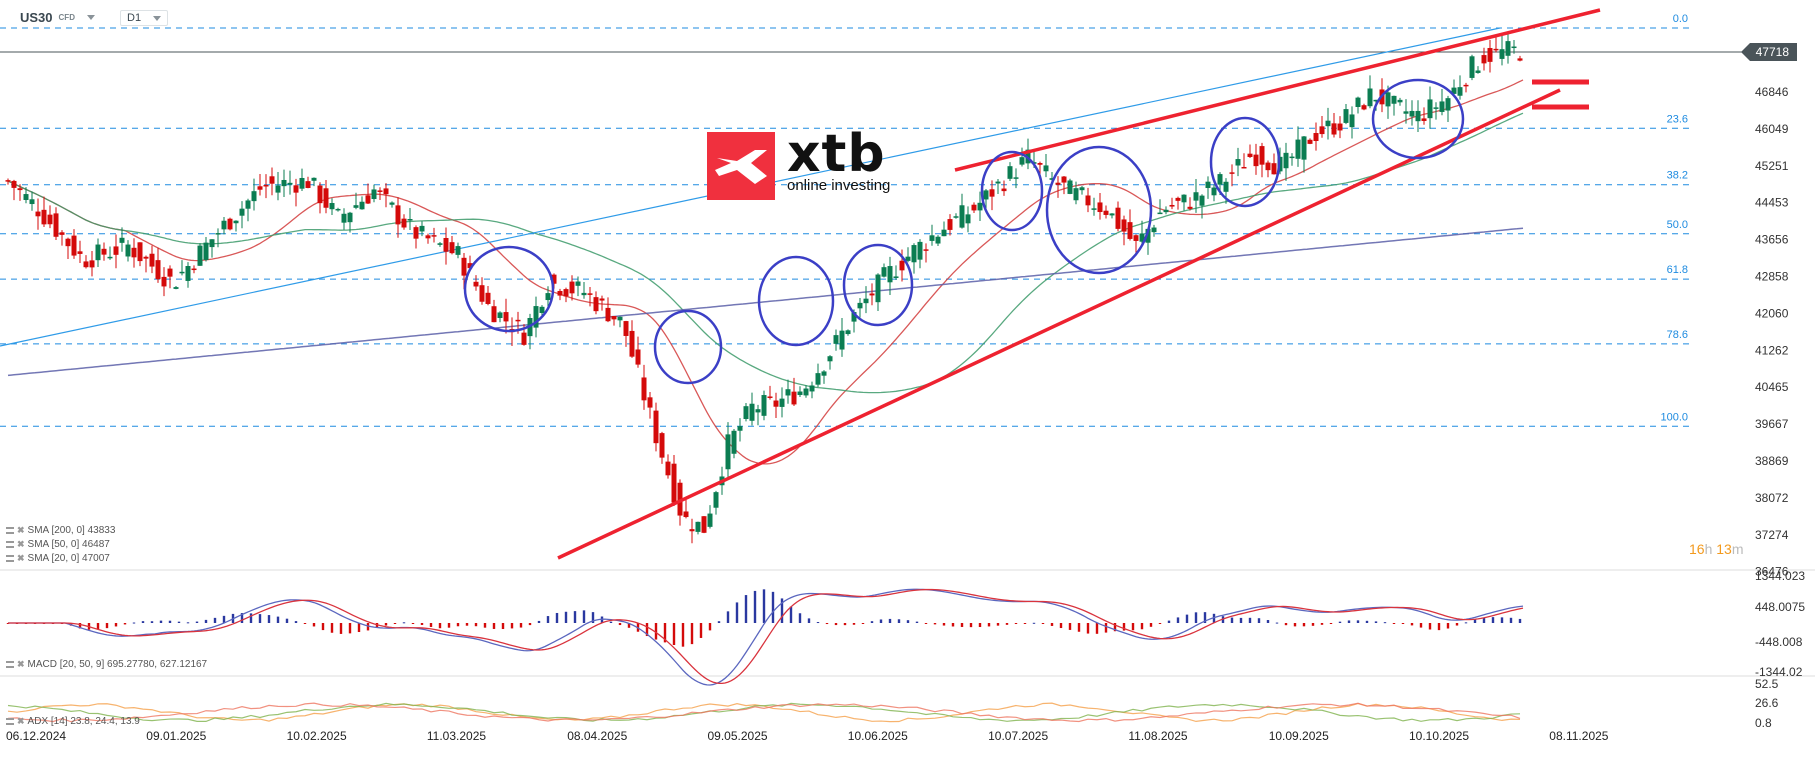 This screenshot has height=761, width=1815. What do you see at coordinates (1772, 166) in the screenshot?
I see `price-axis-label: 45251` at bounding box center [1772, 166].